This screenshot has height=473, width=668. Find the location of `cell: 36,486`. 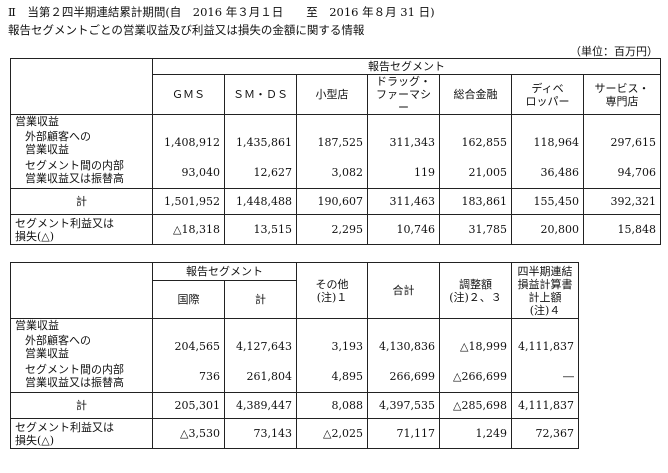

cell: 36,486 is located at coordinates (547, 172).